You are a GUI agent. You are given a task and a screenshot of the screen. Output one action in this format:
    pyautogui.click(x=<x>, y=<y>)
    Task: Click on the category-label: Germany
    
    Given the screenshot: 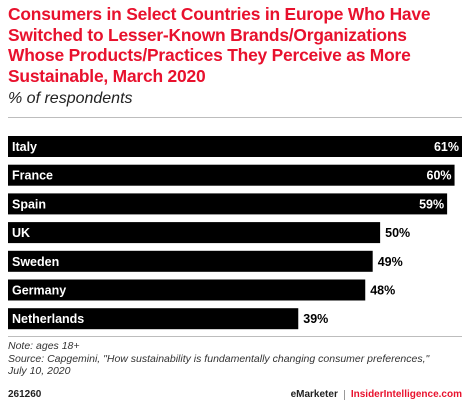 What is the action you would take?
    pyautogui.click(x=39, y=291)
    